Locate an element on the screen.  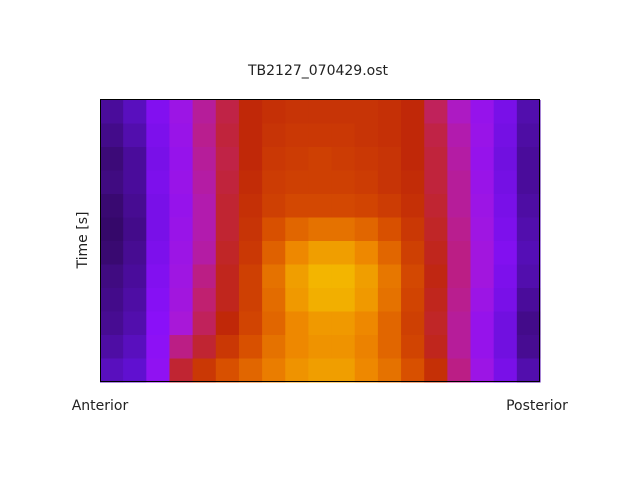
x-end-label: Anterior is located at coordinates (100, 406).